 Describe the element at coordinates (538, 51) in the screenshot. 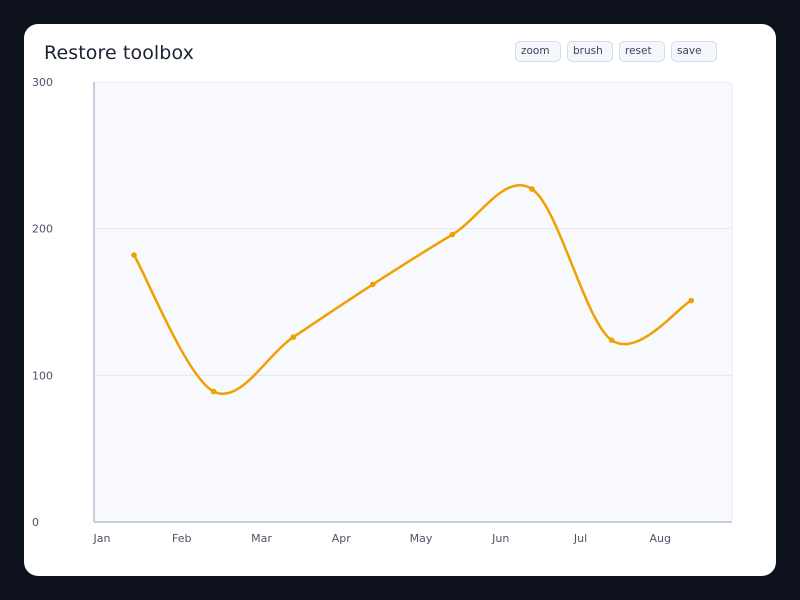

I see `zoom-button: zoom` at that location.